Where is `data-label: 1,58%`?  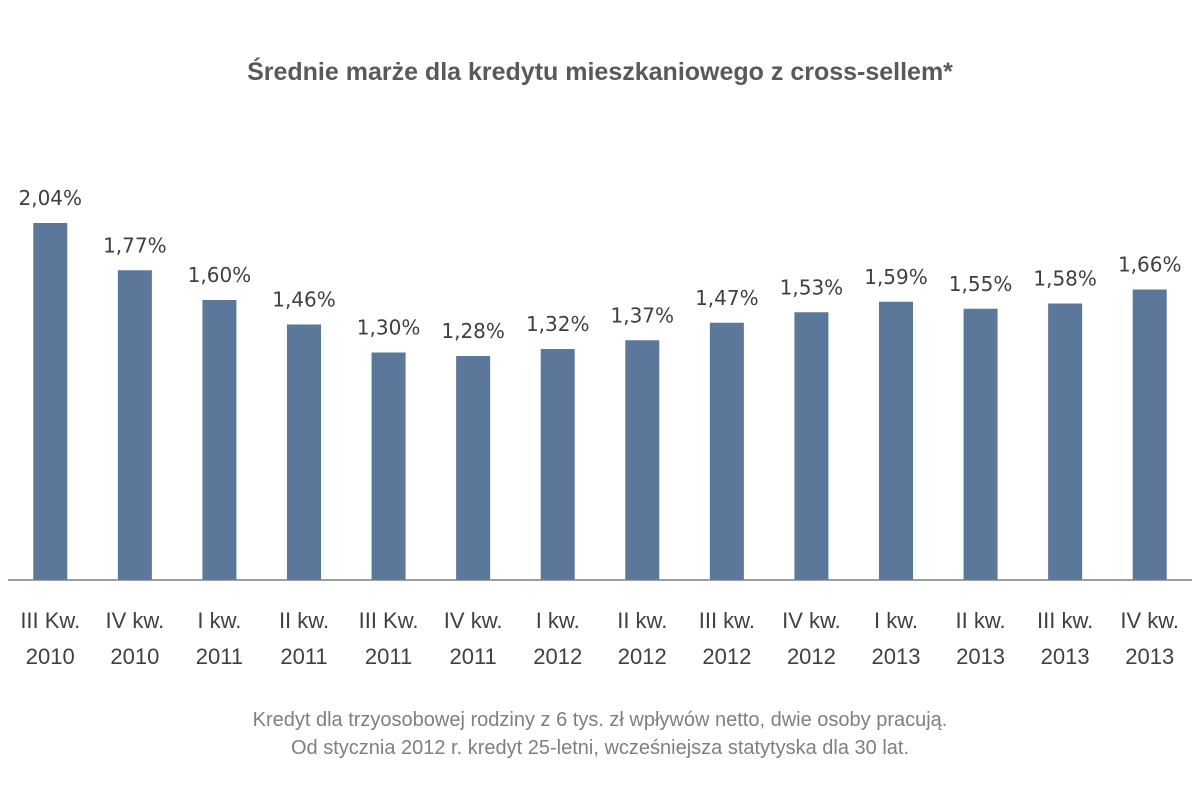 data-label: 1,58% is located at coordinates (1065, 279).